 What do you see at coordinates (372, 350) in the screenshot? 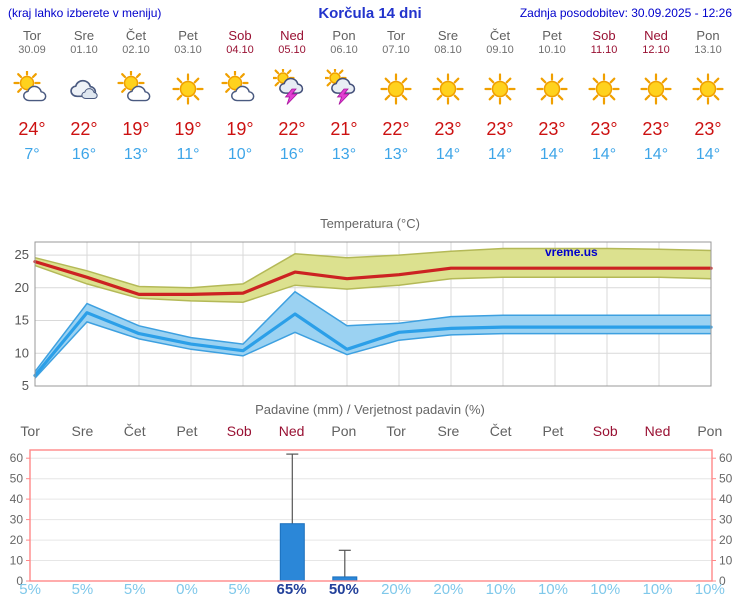
I see `min-temp-range-lower-edge` at bounding box center [372, 350].